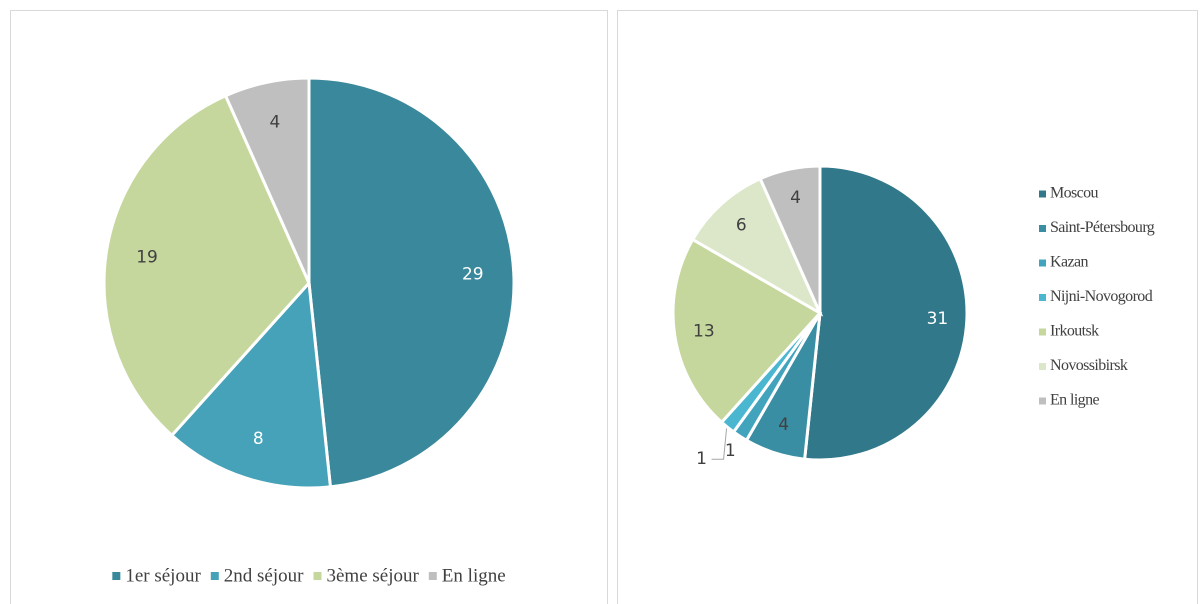  I want to click on data-label: 13, so click(704, 331).